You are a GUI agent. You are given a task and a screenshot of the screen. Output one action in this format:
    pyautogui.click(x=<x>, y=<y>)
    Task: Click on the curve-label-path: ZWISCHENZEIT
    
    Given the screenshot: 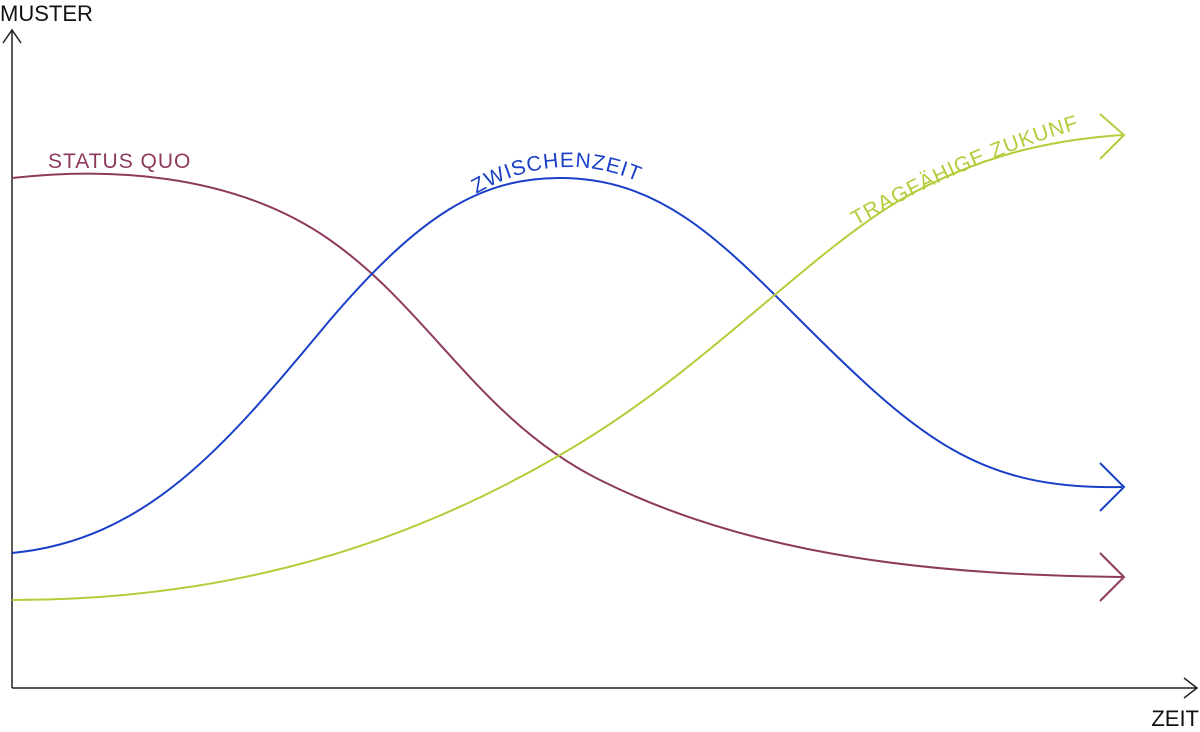 What is the action you would take?
    pyautogui.click(x=556, y=173)
    